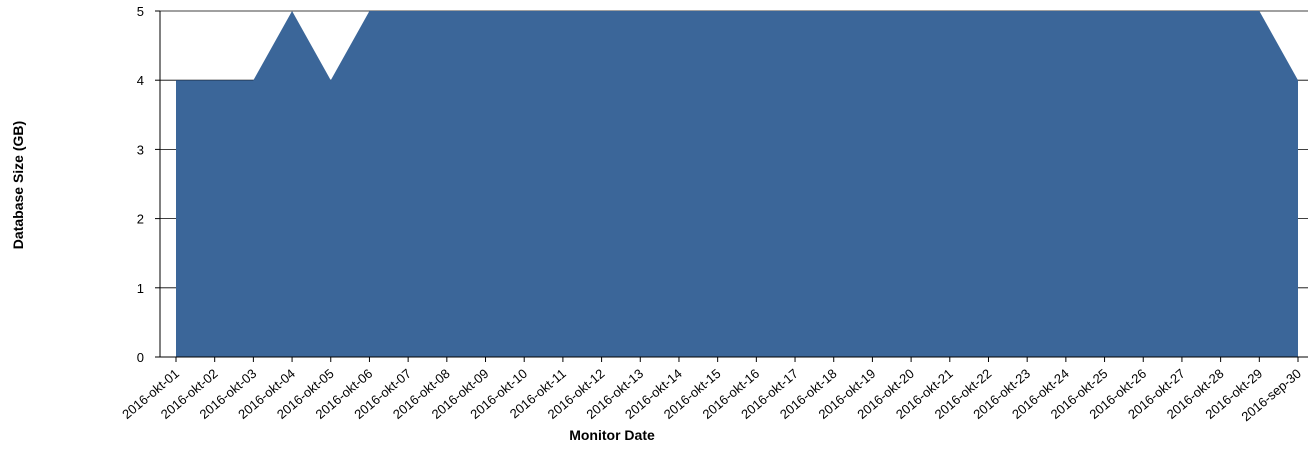 The height and width of the screenshot is (460, 1308). Describe the element at coordinates (140, 357) in the screenshot. I see `y-tick-label-0: 0` at that location.